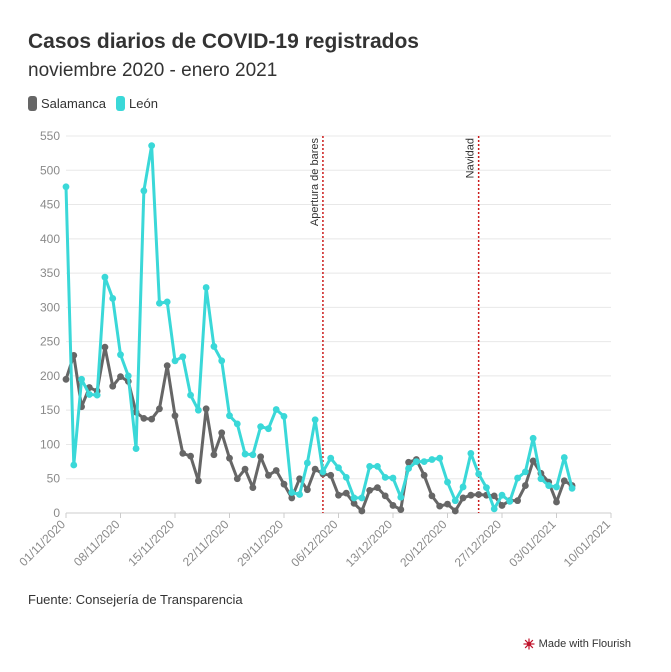 This screenshot has height=672, width=671. I want to click on made-with-flourish-link: Made with Flourish, so click(577, 644).